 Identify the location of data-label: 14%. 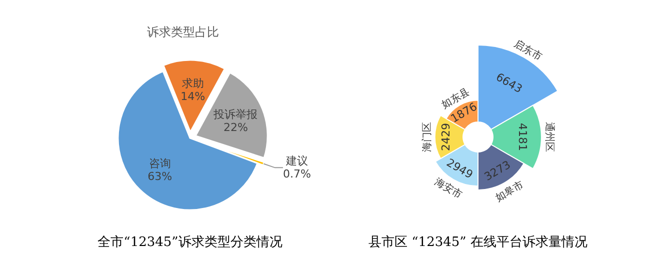
(193, 96).